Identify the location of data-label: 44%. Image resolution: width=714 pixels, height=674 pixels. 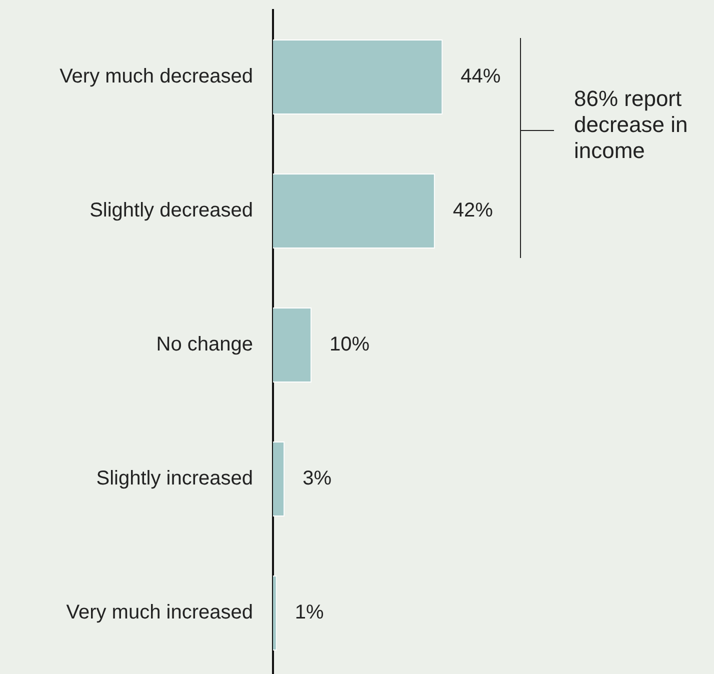
(480, 77).